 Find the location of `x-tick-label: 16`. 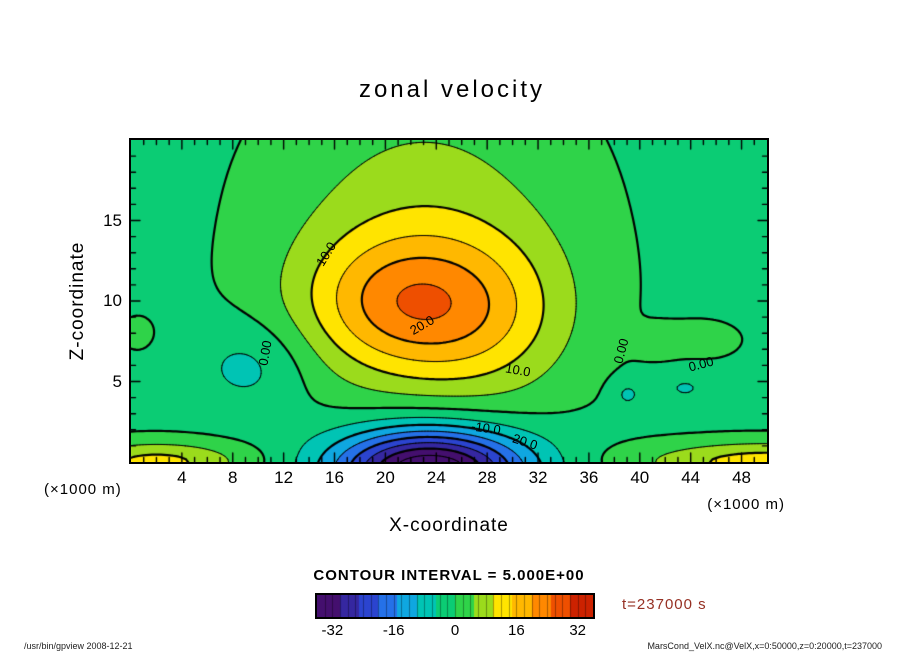

x-tick-label: 16 is located at coordinates (334, 477).